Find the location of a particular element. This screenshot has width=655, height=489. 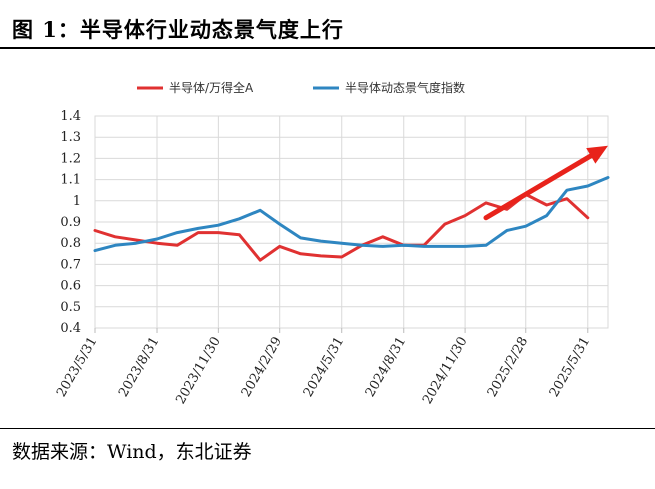

trend-arrow-head is located at coordinates (597, 154).